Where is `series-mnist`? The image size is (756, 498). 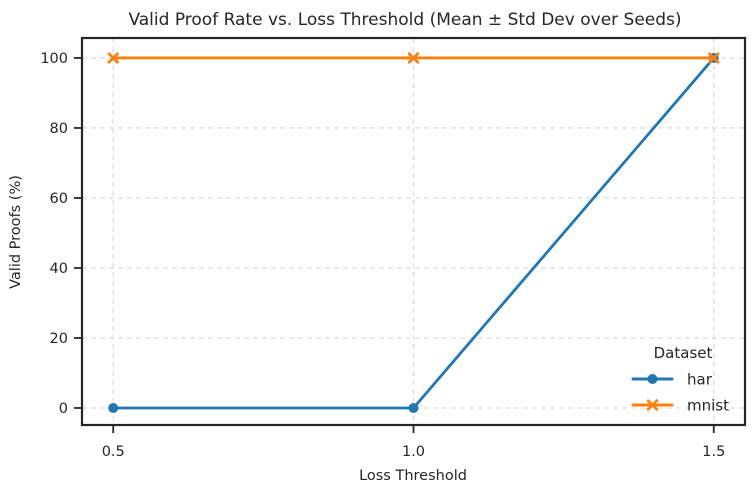
series-mnist is located at coordinates (413, 58).